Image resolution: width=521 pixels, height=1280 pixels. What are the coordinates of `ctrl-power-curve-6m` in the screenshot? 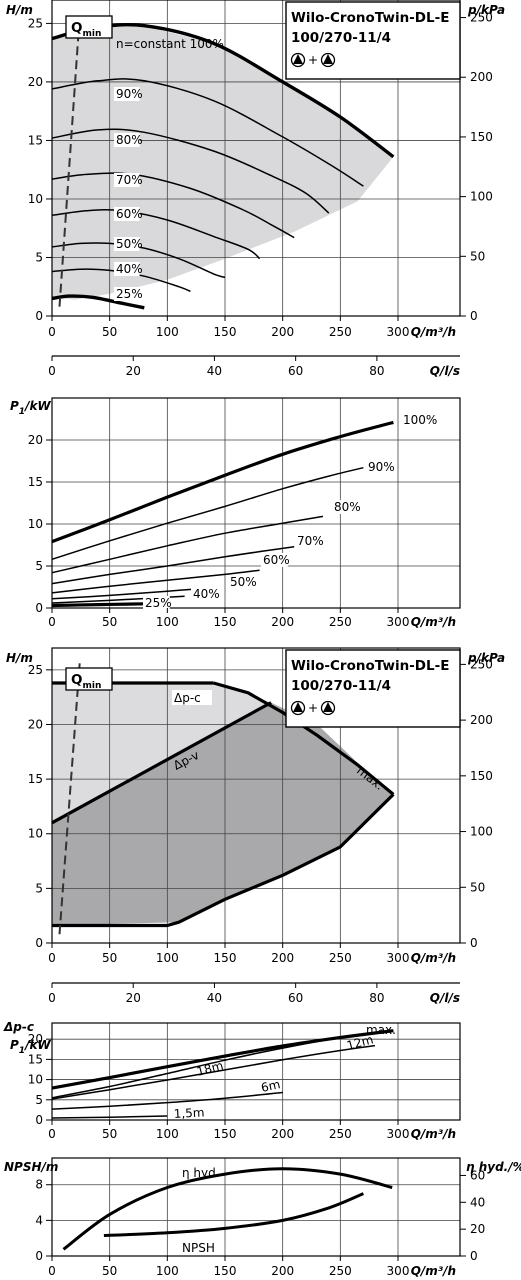 It's located at (167, 1100).